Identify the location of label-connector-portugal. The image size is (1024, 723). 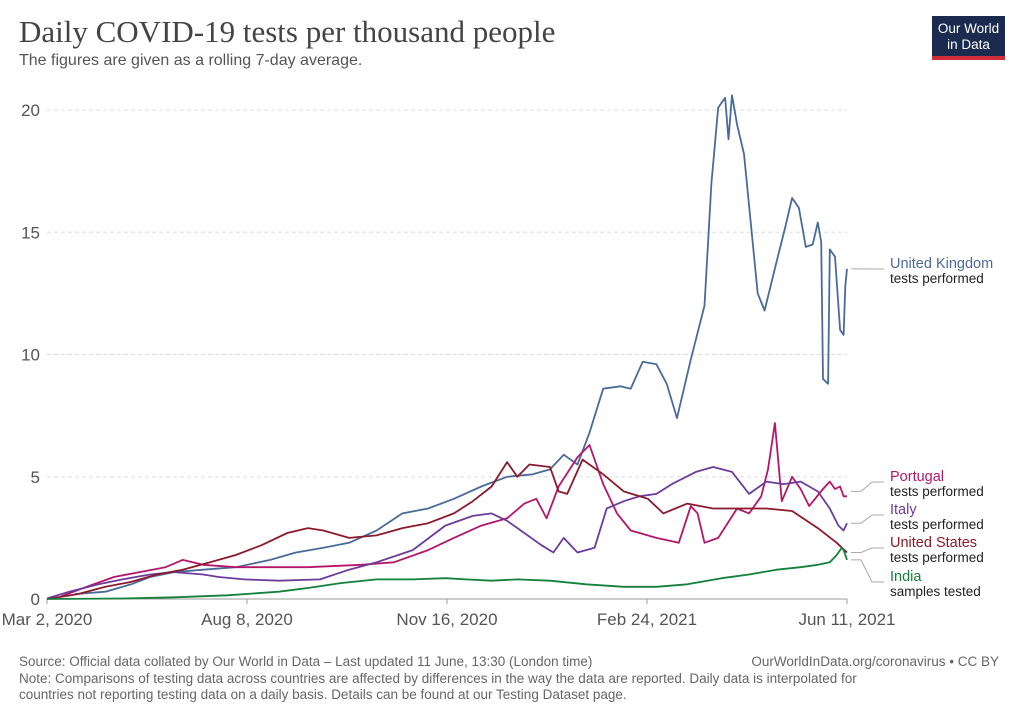
(867, 486).